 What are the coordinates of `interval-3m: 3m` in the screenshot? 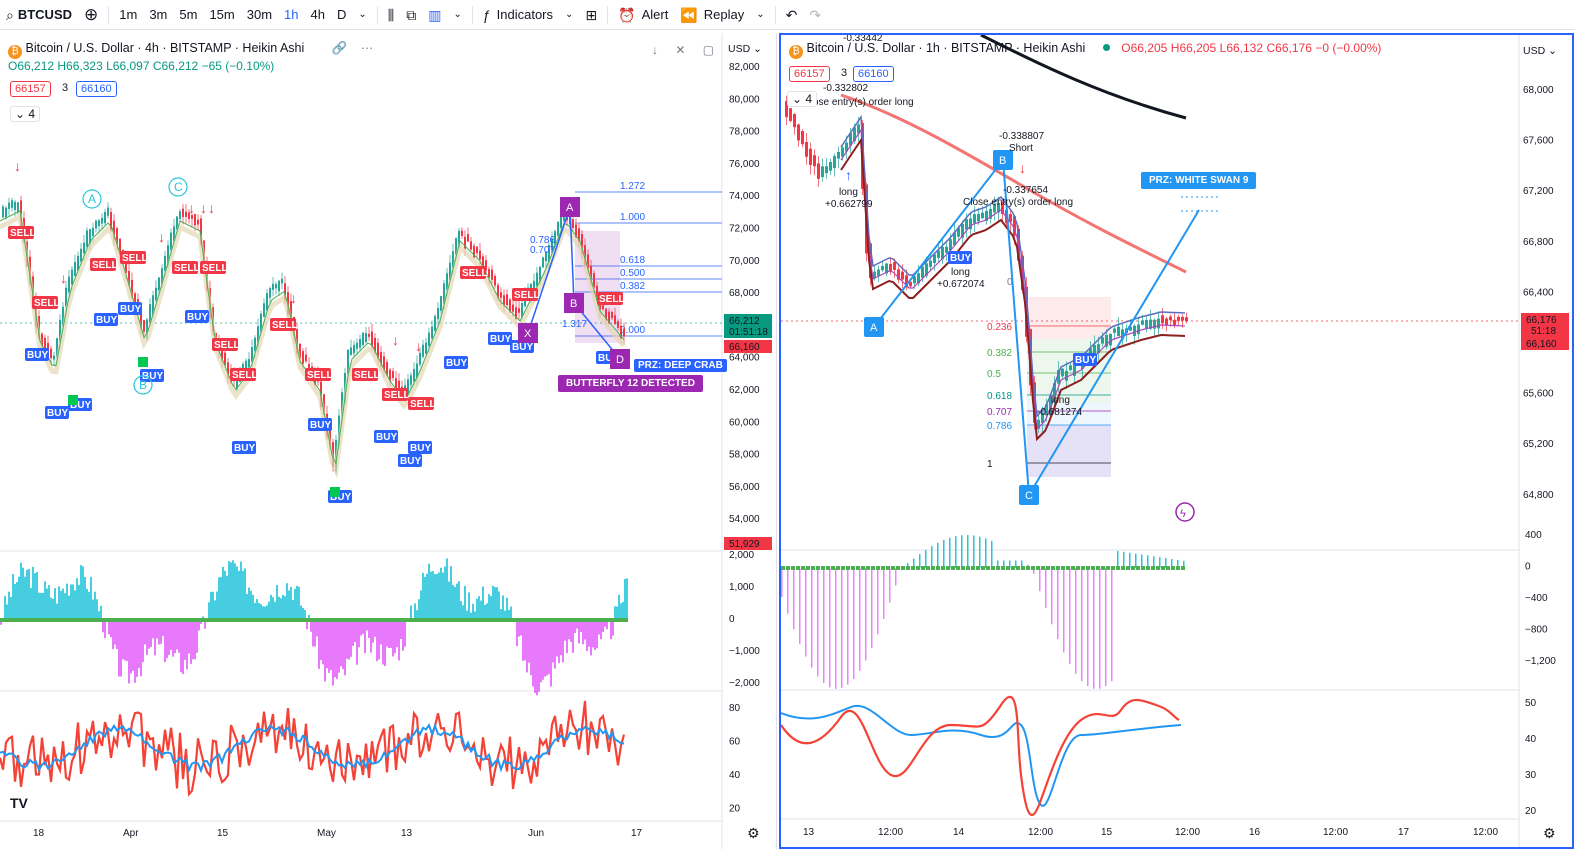 It's located at (158, 14).